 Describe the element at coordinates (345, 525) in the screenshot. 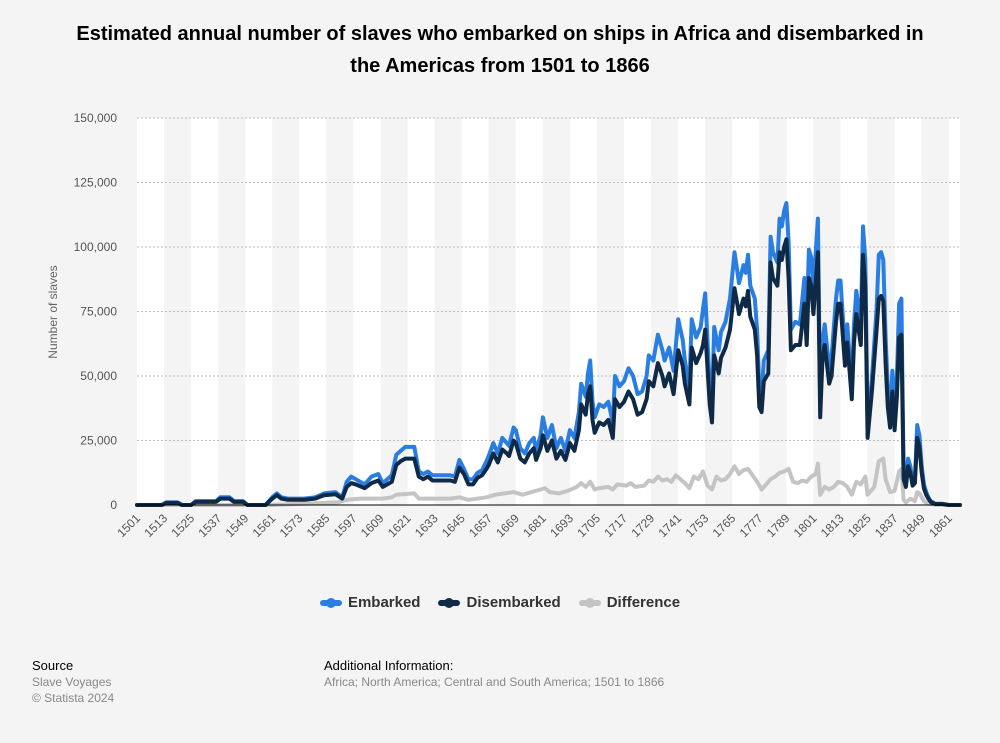

I see `x-tick-label: 1597` at that location.